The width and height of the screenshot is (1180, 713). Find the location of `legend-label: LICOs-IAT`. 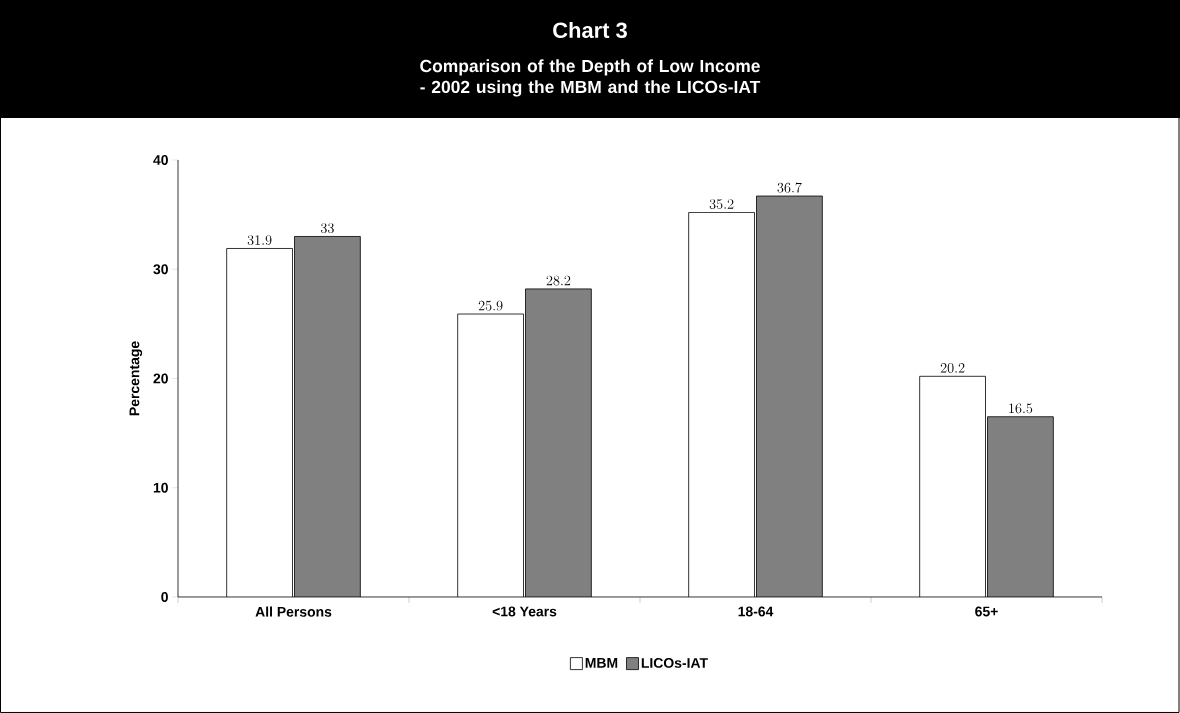

legend-label: LICOs-IAT is located at coordinates (674, 662).